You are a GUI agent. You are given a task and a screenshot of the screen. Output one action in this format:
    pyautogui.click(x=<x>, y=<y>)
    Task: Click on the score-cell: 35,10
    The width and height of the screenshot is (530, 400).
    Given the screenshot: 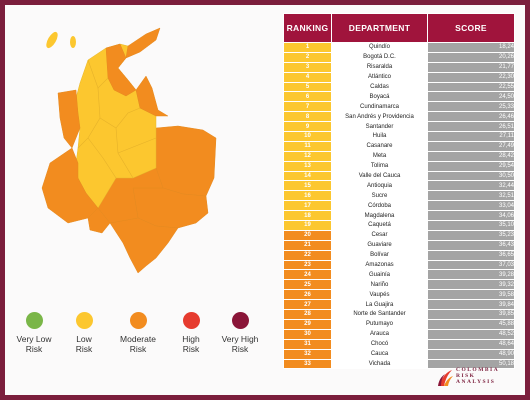 What is the action you would take?
    pyautogui.click(x=471, y=225)
    